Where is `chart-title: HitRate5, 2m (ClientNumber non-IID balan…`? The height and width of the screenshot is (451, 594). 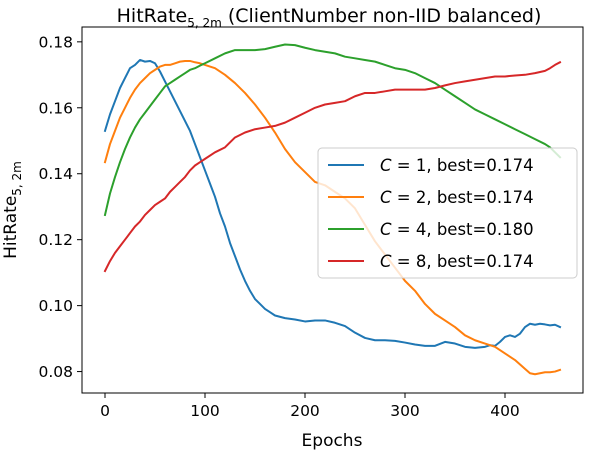 chart-title: HitRate5, 2m (ClientNumber non-IID balan… is located at coordinates (329, 17).